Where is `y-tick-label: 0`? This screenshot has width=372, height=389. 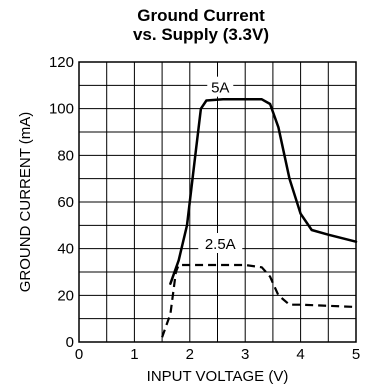 y-tick-label: 0 is located at coordinates (70, 342).